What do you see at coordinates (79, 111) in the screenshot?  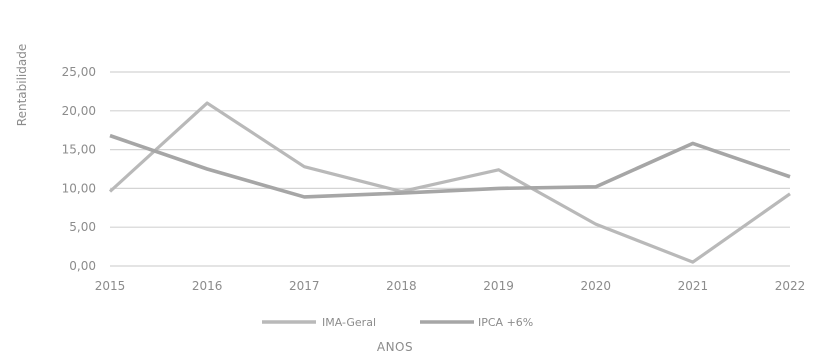 I see `y-tick-label: 20,00` at bounding box center [79, 111].